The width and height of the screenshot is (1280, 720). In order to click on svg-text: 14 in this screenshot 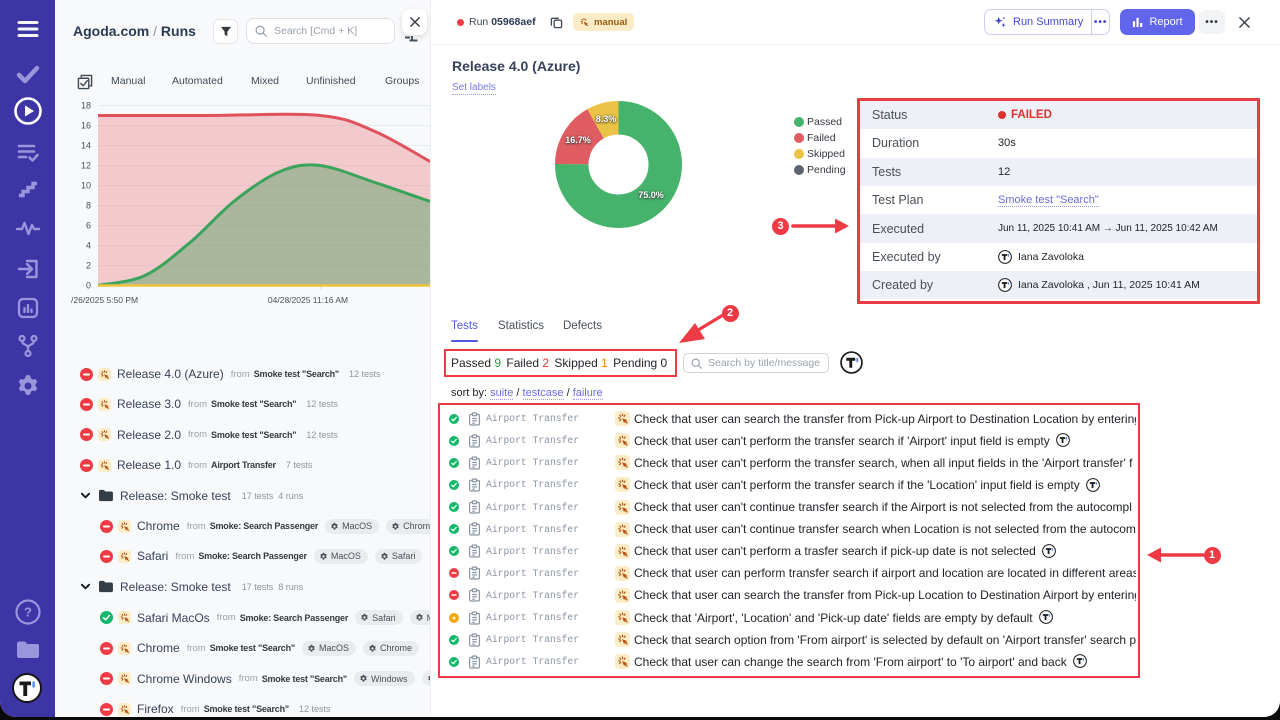, I will do `click(86, 146)`.